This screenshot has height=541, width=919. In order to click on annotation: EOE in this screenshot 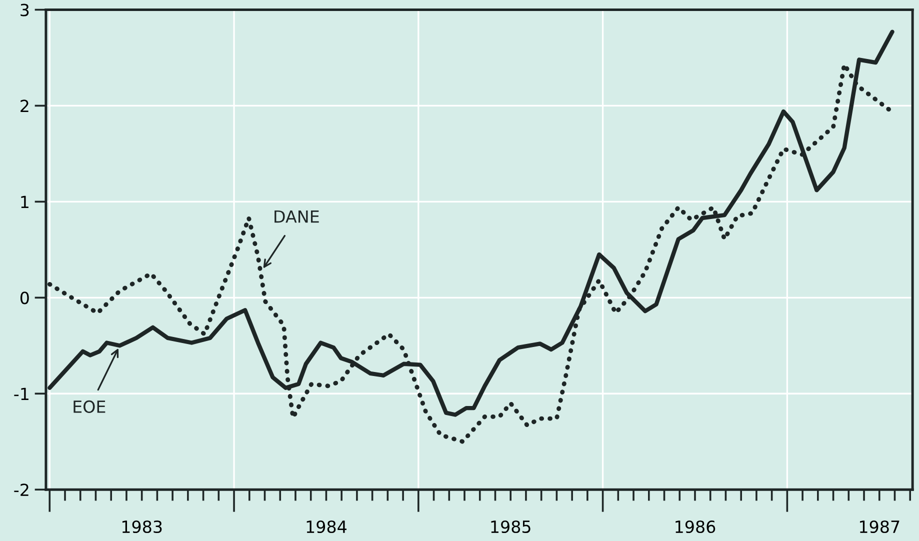, I will do `click(90, 406)`.